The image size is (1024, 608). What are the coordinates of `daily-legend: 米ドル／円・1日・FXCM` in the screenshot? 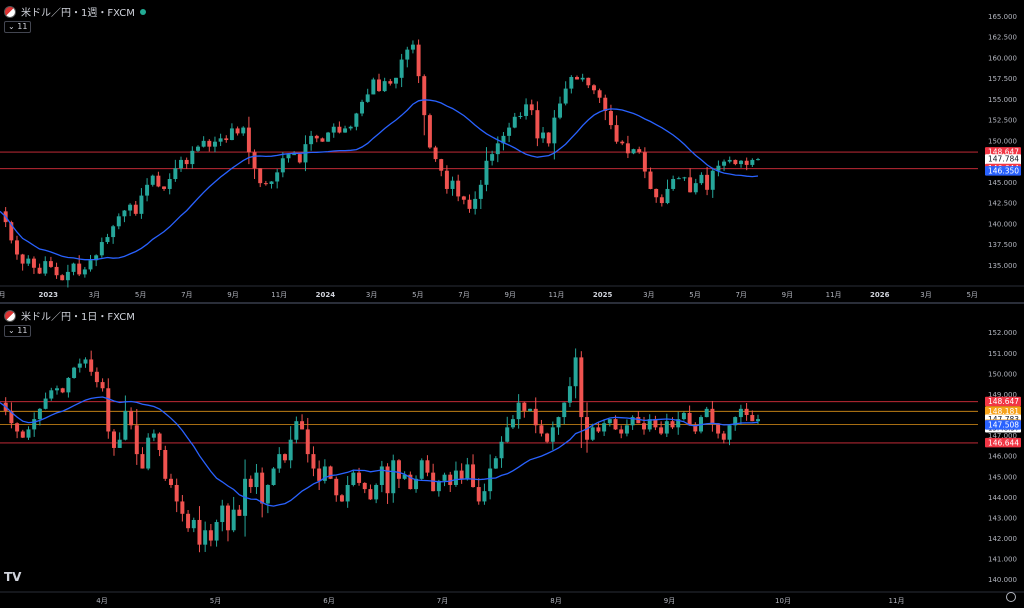 It's located at (69, 315).